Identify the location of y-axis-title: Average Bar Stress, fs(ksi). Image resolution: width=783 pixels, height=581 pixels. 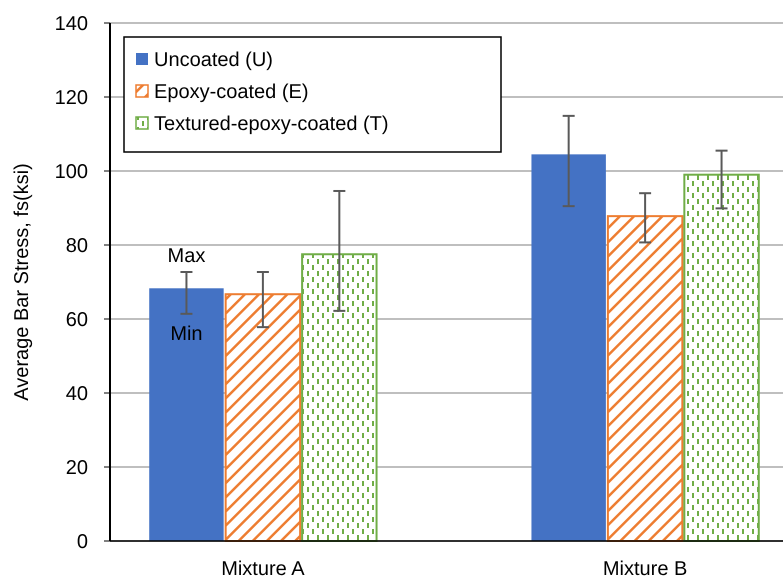
(22, 282).